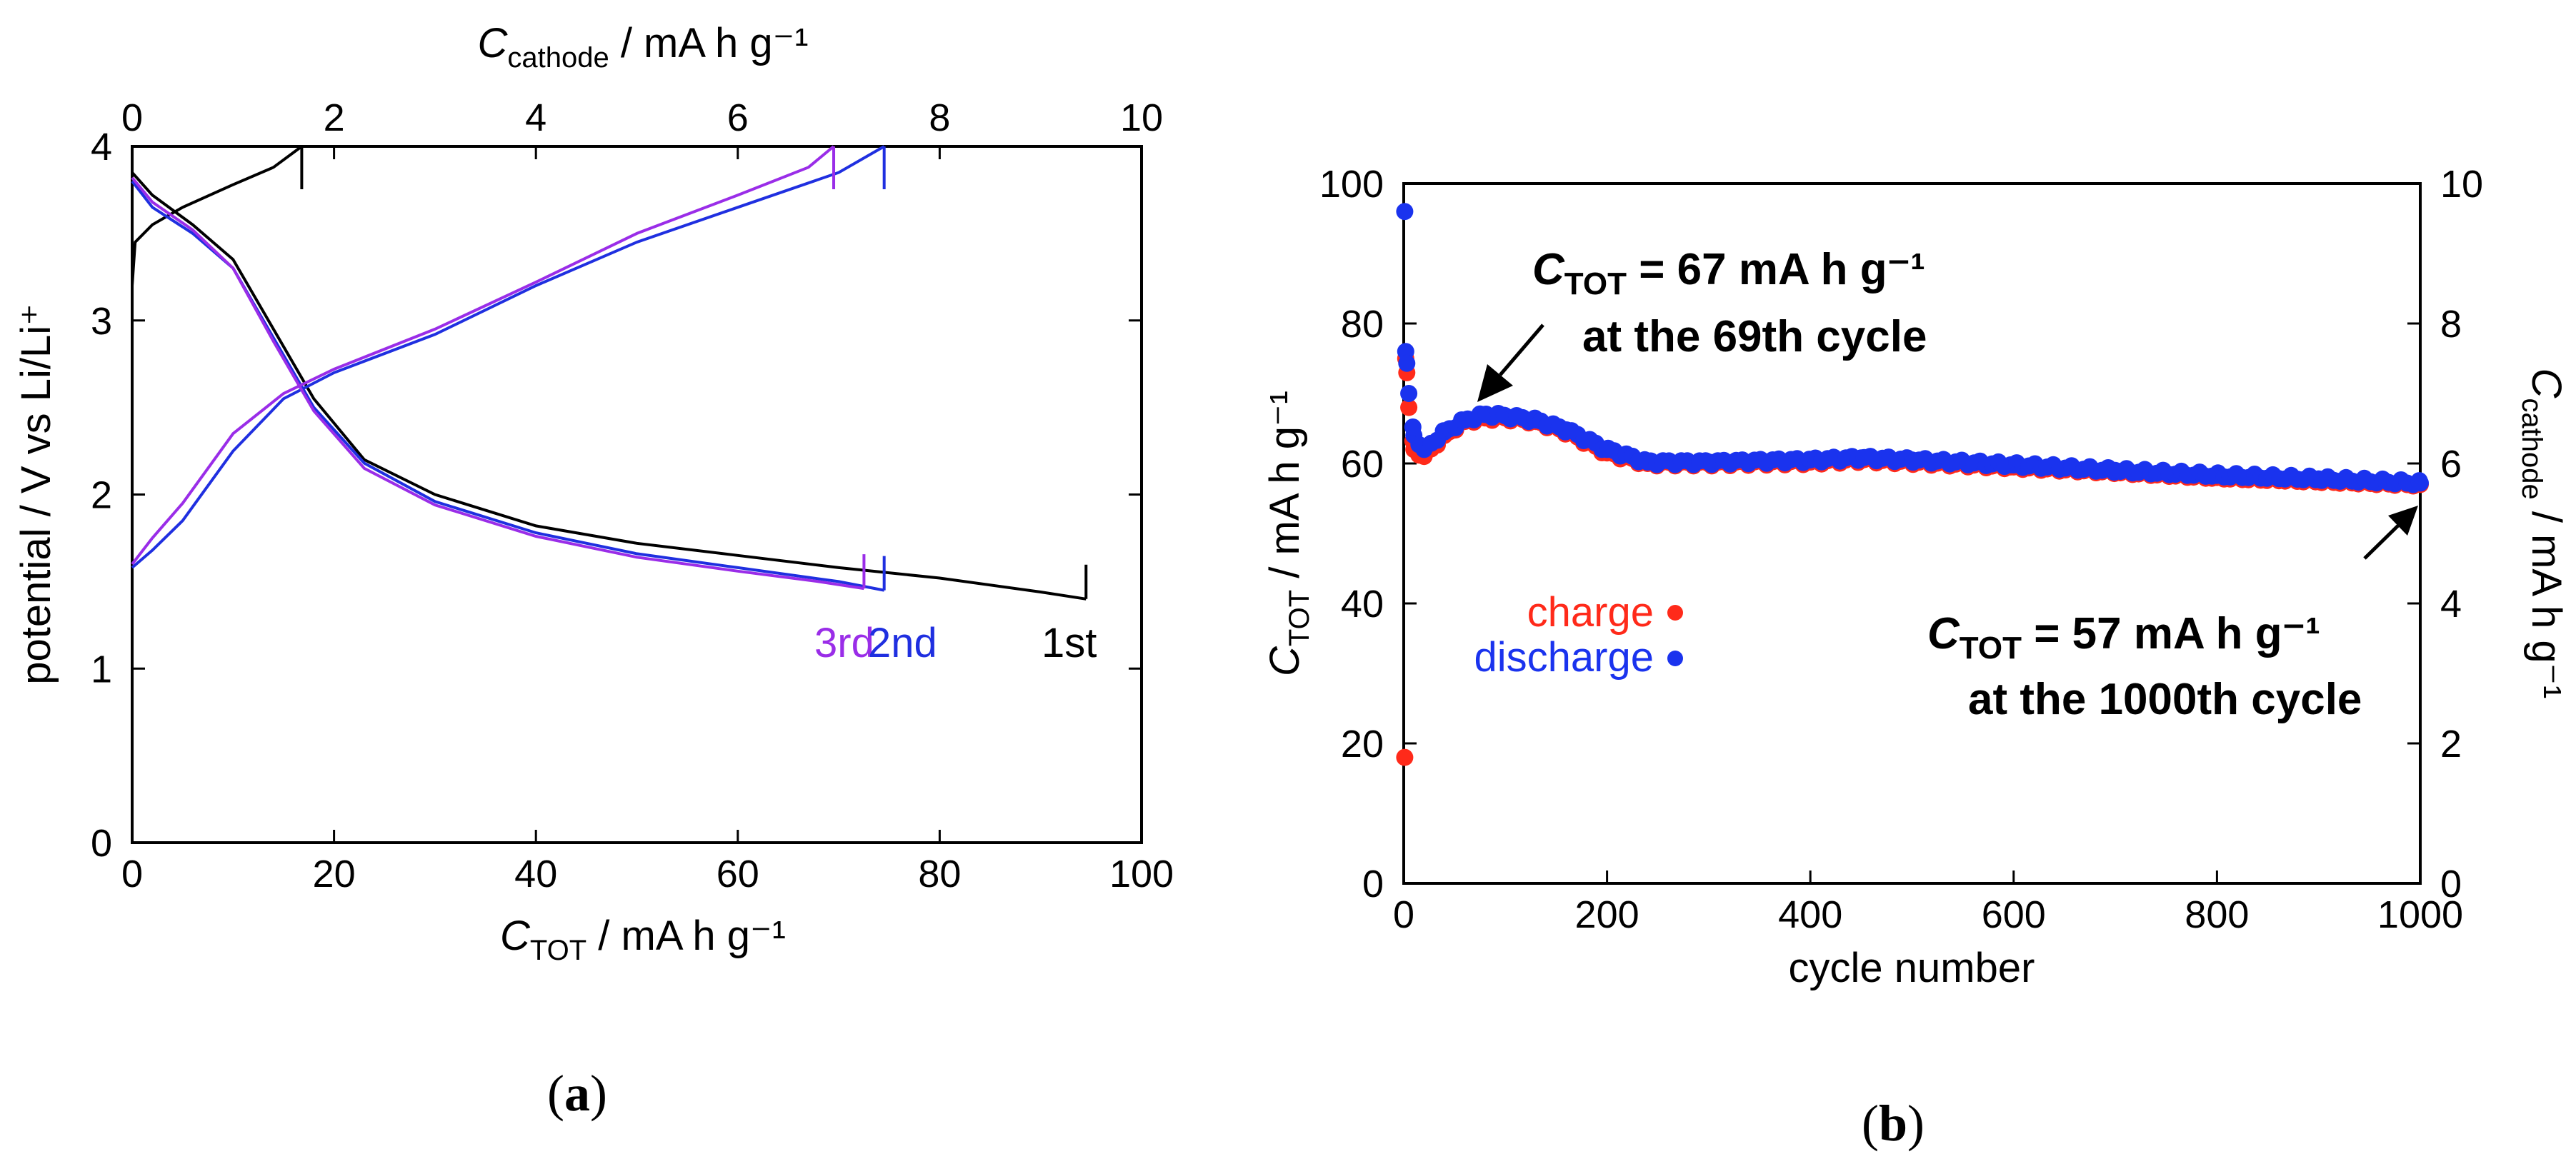 This screenshot has width=2576, height=1169. I want to click on panel-a-bottom-tick-label: 60, so click(738, 874).